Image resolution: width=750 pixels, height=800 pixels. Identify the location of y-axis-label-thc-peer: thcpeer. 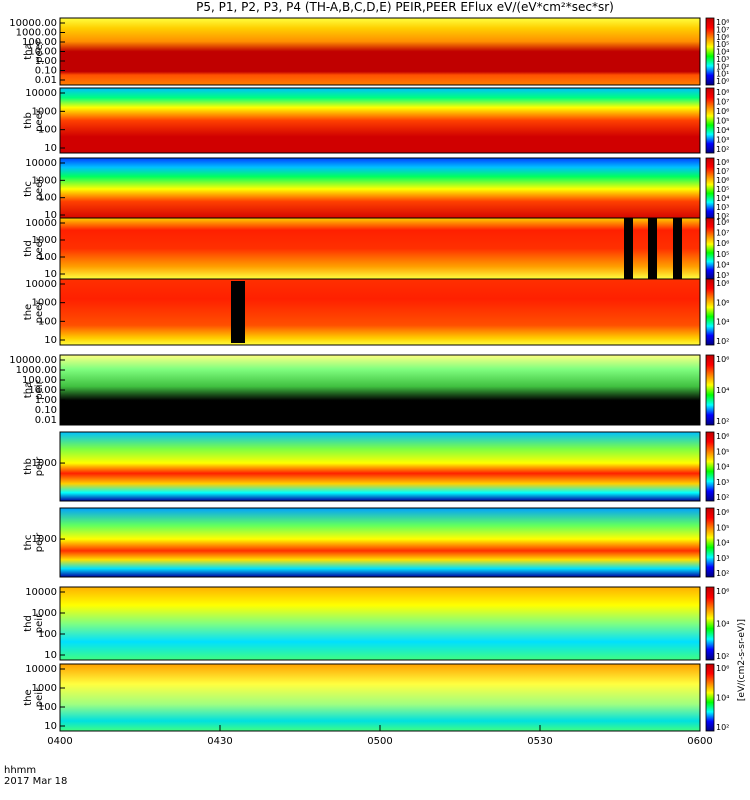
(34, 189).